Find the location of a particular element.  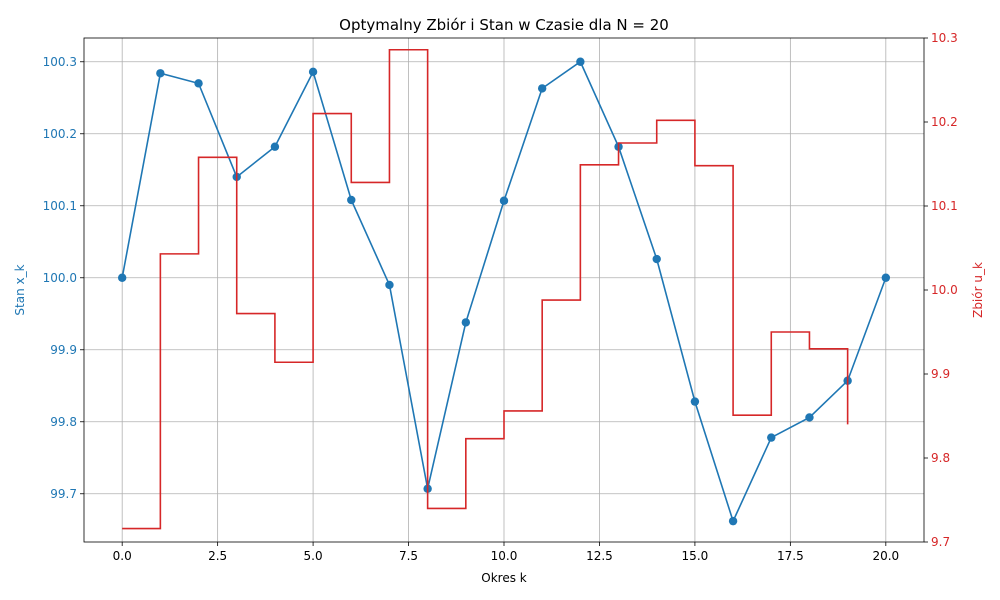

y-axis-left-label: Stan x_k is located at coordinates (20, 289).